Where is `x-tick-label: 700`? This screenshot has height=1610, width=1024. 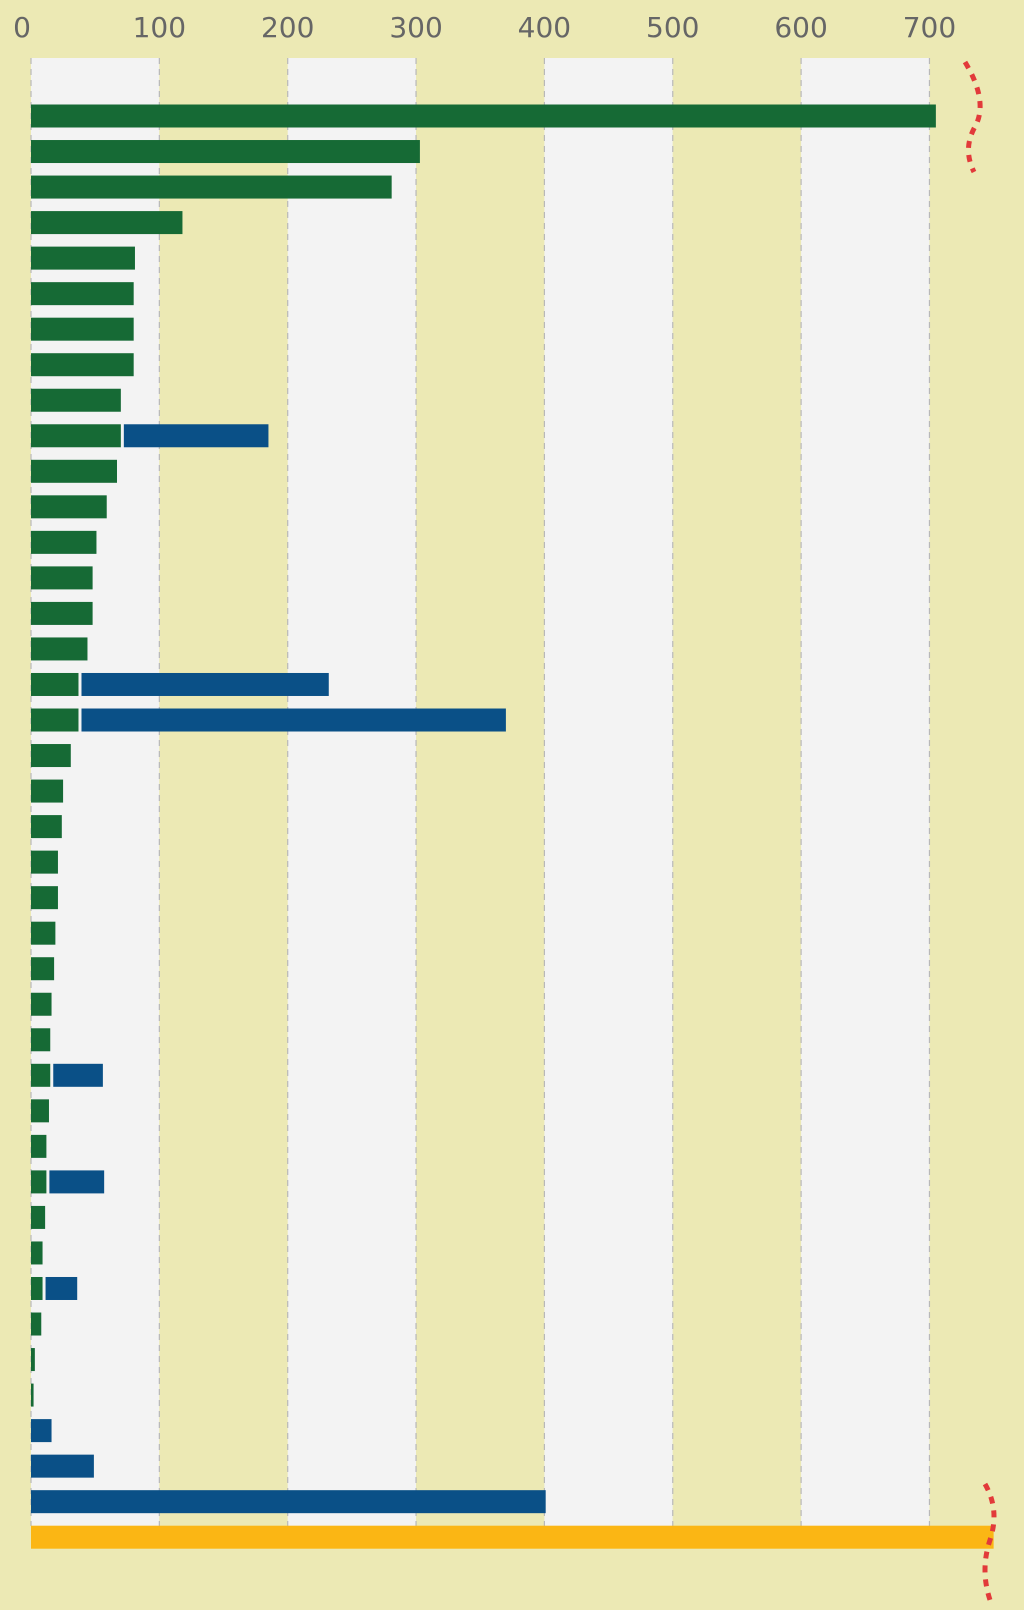
x-tick-label: 700 is located at coordinates (929, 27).